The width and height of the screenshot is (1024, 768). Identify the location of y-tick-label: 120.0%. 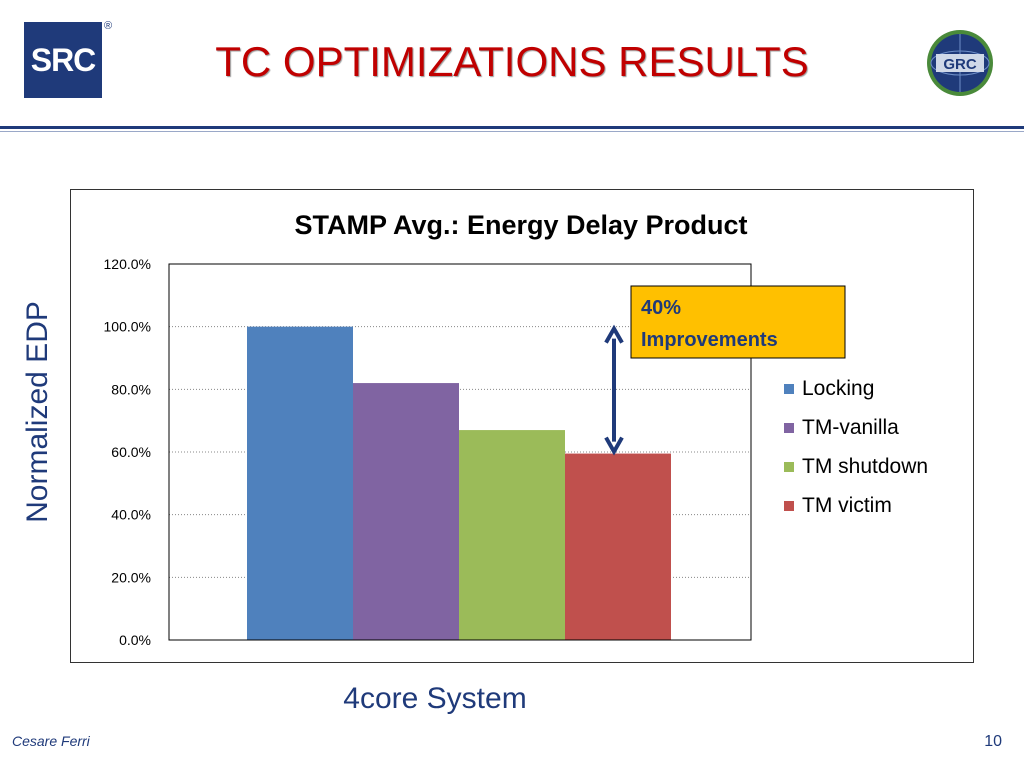
(127, 264).